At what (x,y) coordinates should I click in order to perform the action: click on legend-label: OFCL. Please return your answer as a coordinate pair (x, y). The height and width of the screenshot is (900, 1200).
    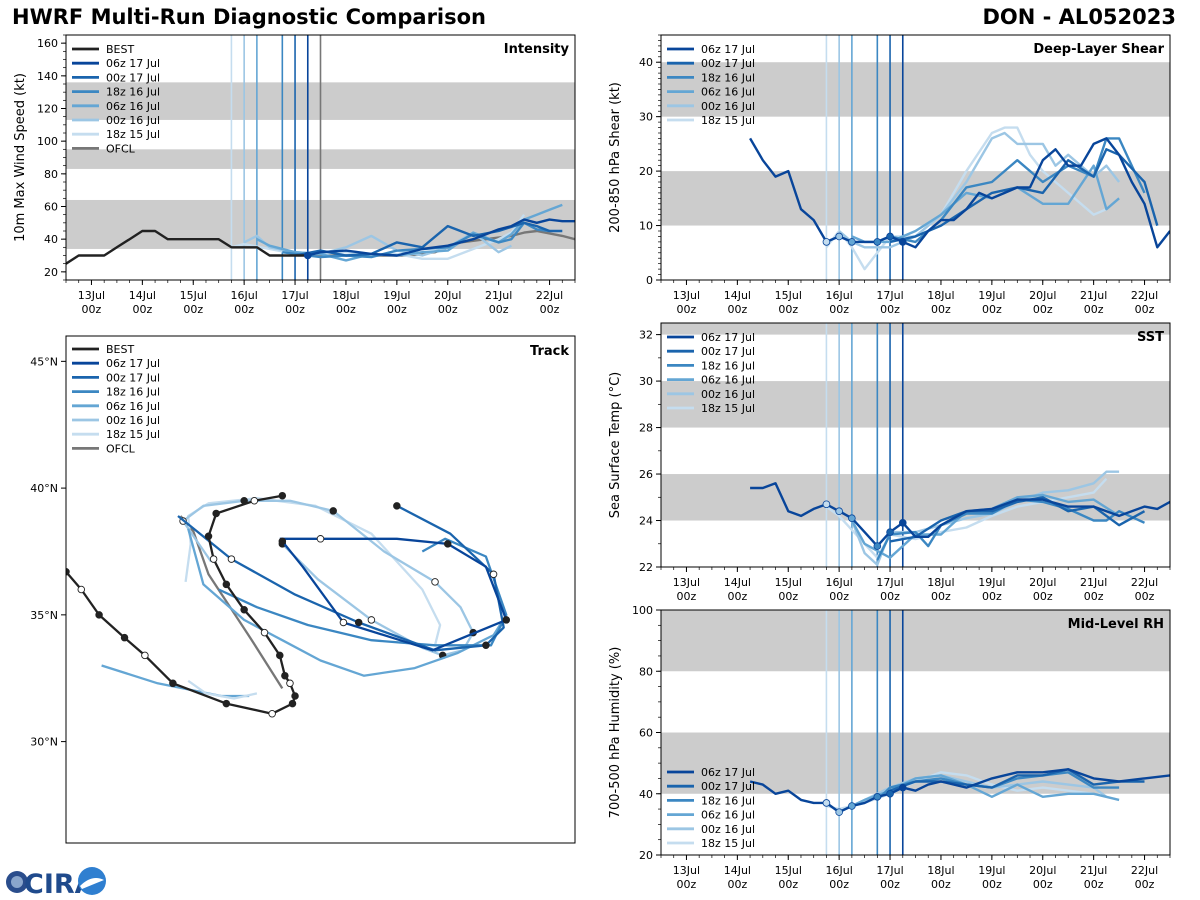
    Looking at the image, I should click on (121, 148).